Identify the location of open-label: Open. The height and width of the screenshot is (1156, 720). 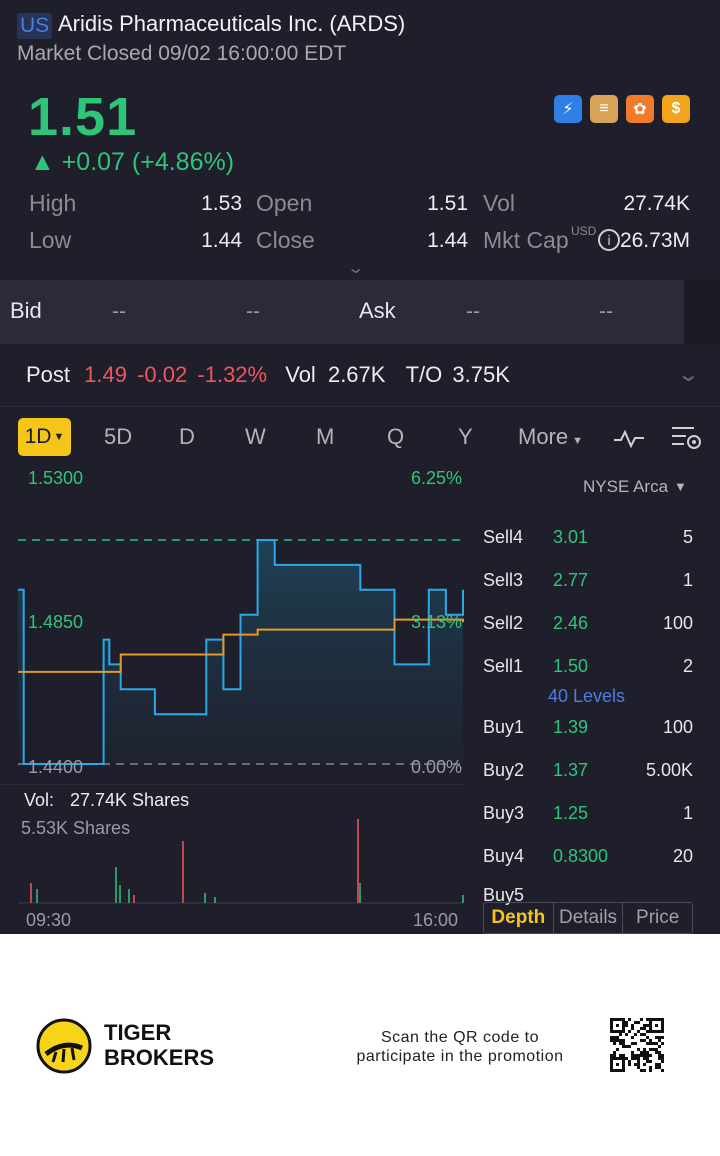
(284, 203).